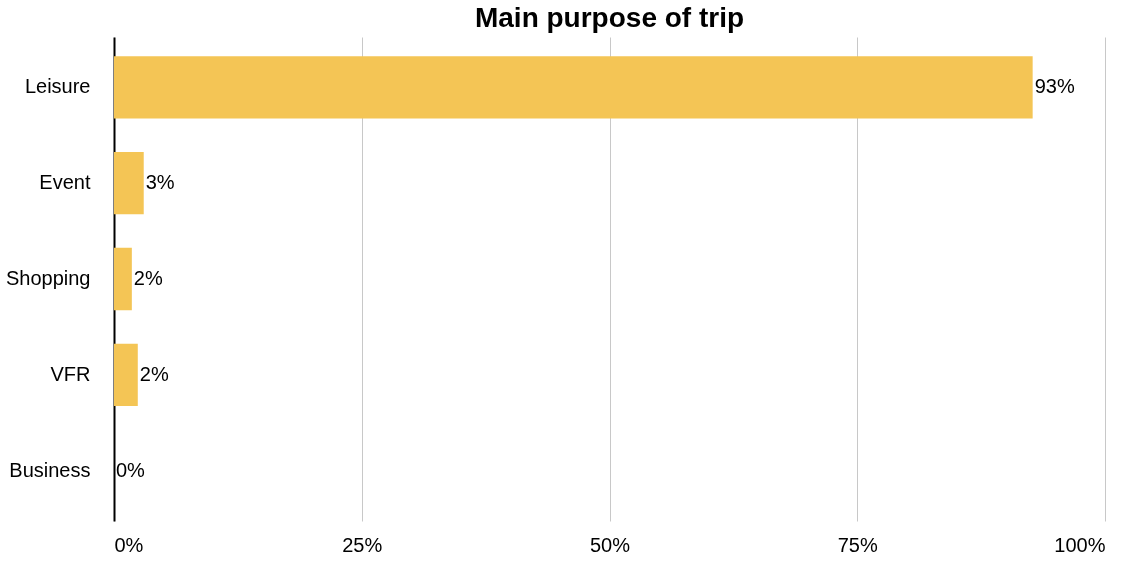 Image resolution: width=1128 pixels, height=577 pixels. Describe the element at coordinates (48, 278) in the screenshot. I see `y-tick-label: Shopping` at that location.